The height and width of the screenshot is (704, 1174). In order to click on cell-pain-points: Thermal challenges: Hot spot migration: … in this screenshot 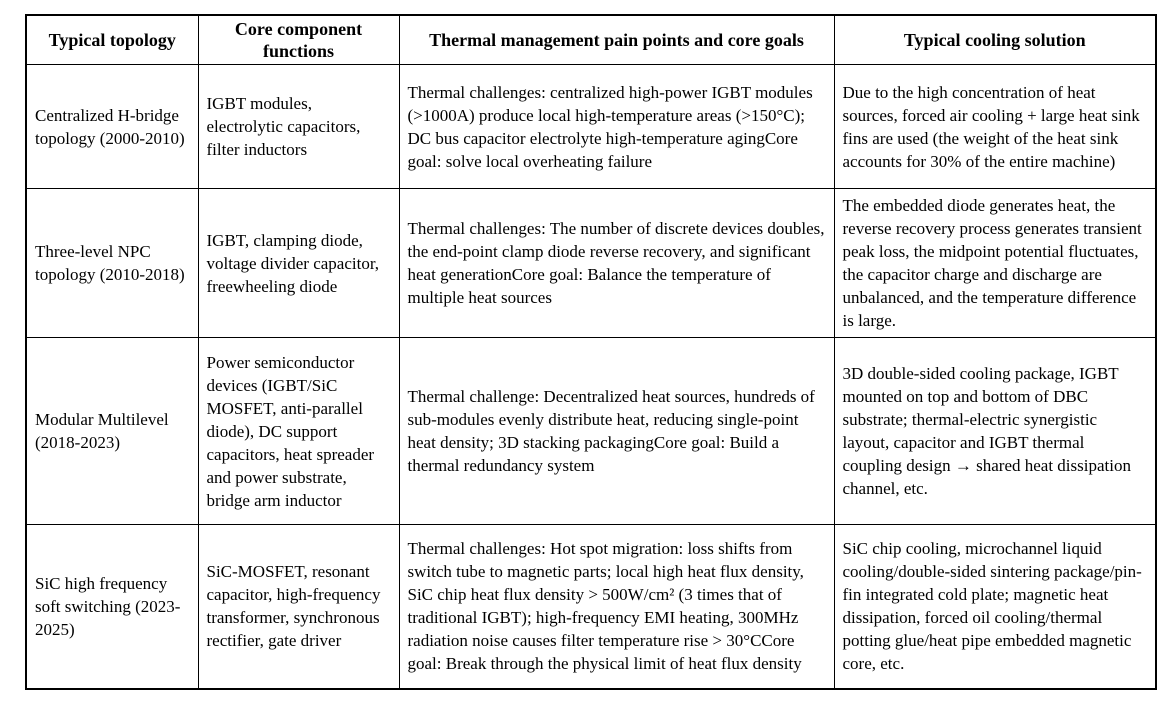, I will do `click(616, 606)`.